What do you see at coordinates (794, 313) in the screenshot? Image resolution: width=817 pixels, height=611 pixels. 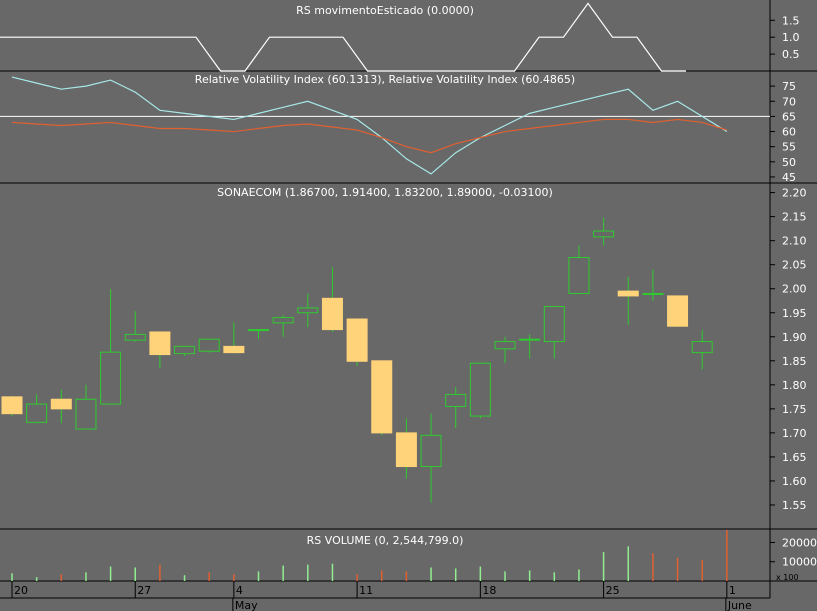 I see `price-tick-label: 1.95` at bounding box center [794, 313].